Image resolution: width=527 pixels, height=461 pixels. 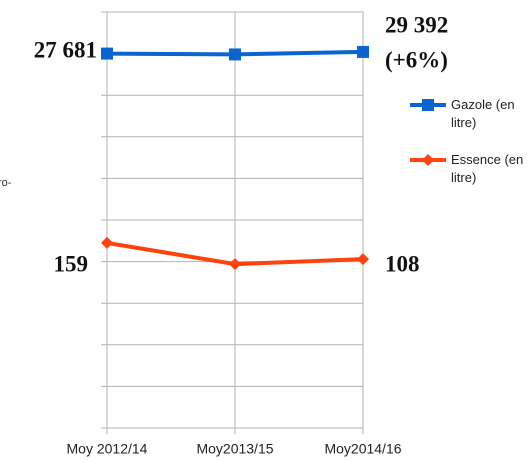 What do you see at coordinates (71, 263) in the screenshot?
I see `annotation: 159` at bounding box center [71, 263].